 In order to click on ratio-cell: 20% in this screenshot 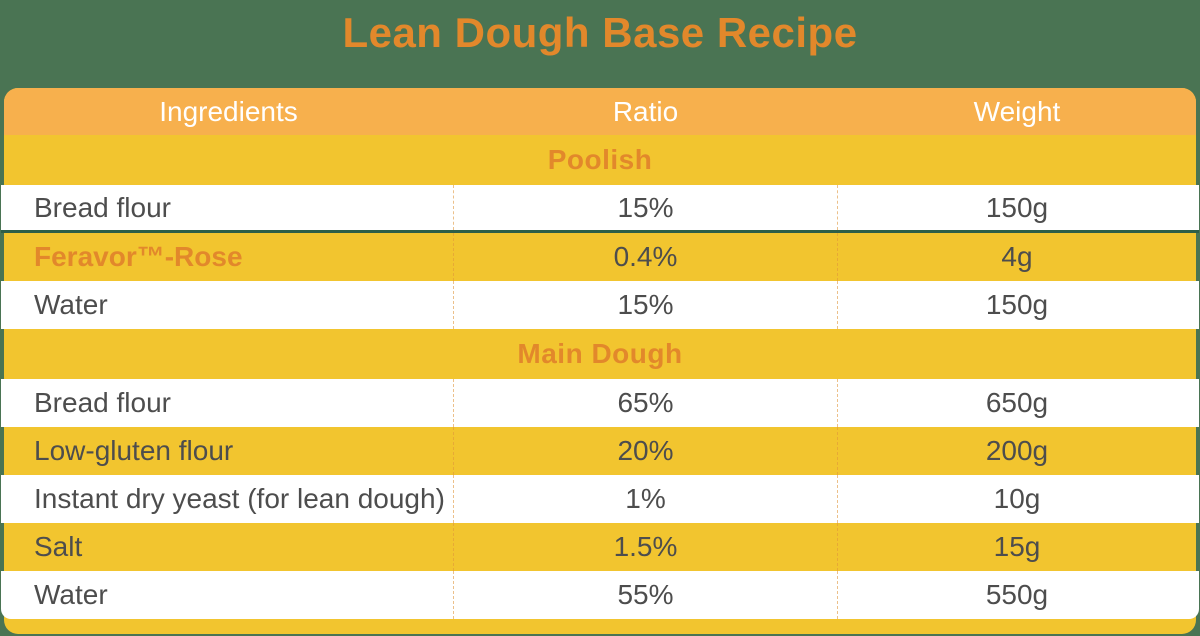, I will do `click(645, 451)`.